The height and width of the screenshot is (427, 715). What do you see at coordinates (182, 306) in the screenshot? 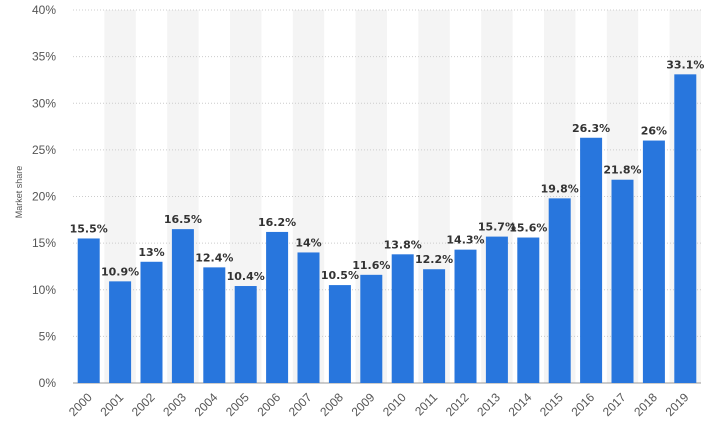
I see `bar-2003` at bounding box center [182, 306].